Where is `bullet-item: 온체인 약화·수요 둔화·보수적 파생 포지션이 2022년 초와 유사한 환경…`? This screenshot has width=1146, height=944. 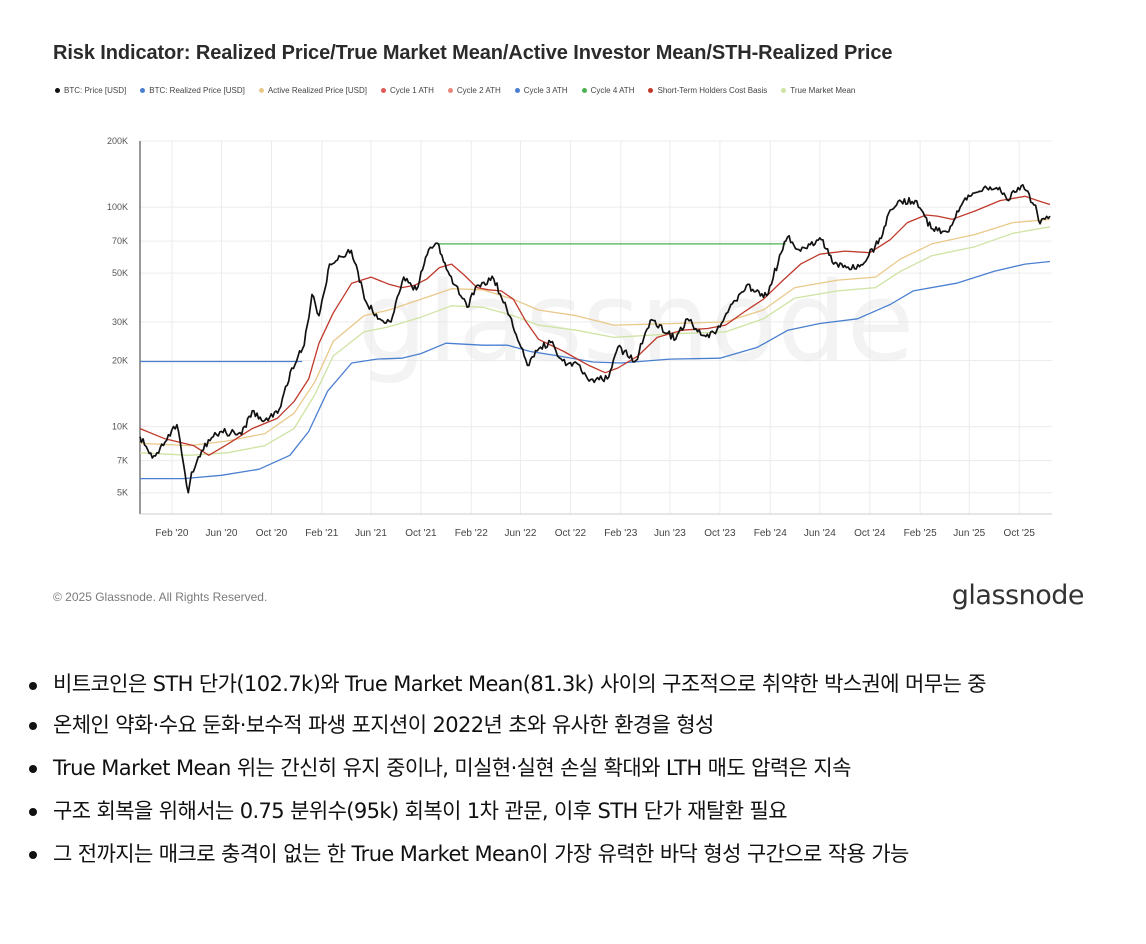 bullet-item: 온체인 약화·수요 둔화·보수적 파생 포지션이 2022년 초와 유사한 환경… is located at coordinates (571, 725).